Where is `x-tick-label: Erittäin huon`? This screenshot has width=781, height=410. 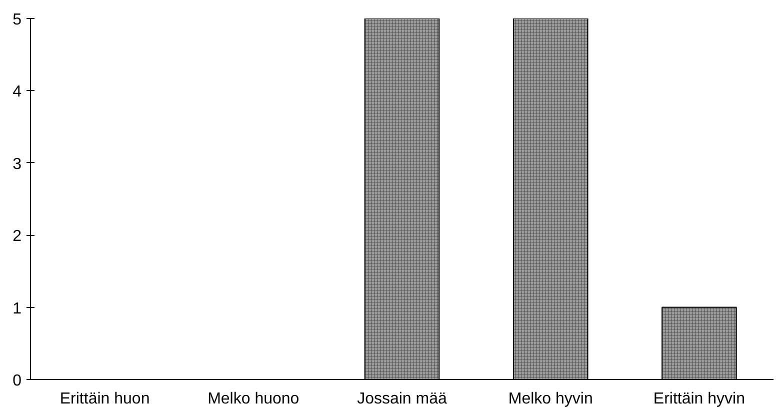
x-tick-label: Erittäin huon is located at coordinates (105, 399).